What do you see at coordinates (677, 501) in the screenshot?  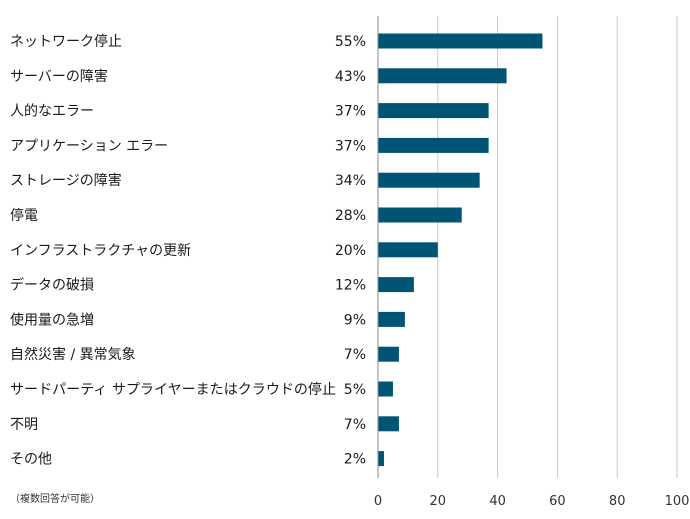 I see `x-tick-label: 100` at bounding box center [677, 501].